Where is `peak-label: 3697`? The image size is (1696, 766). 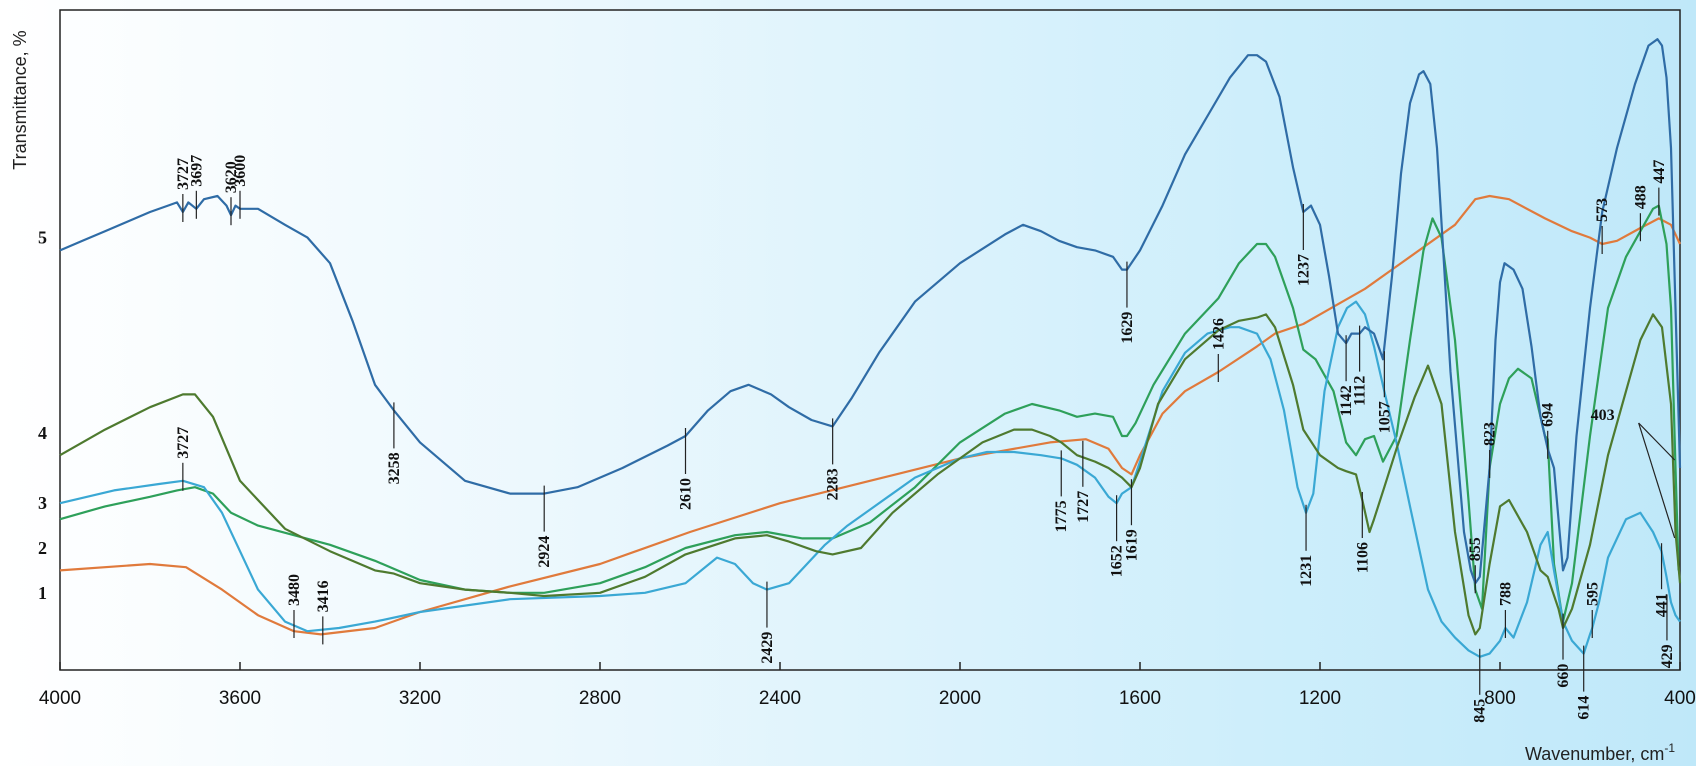
peak-label: 3697 is located at coordinates (196, 171).